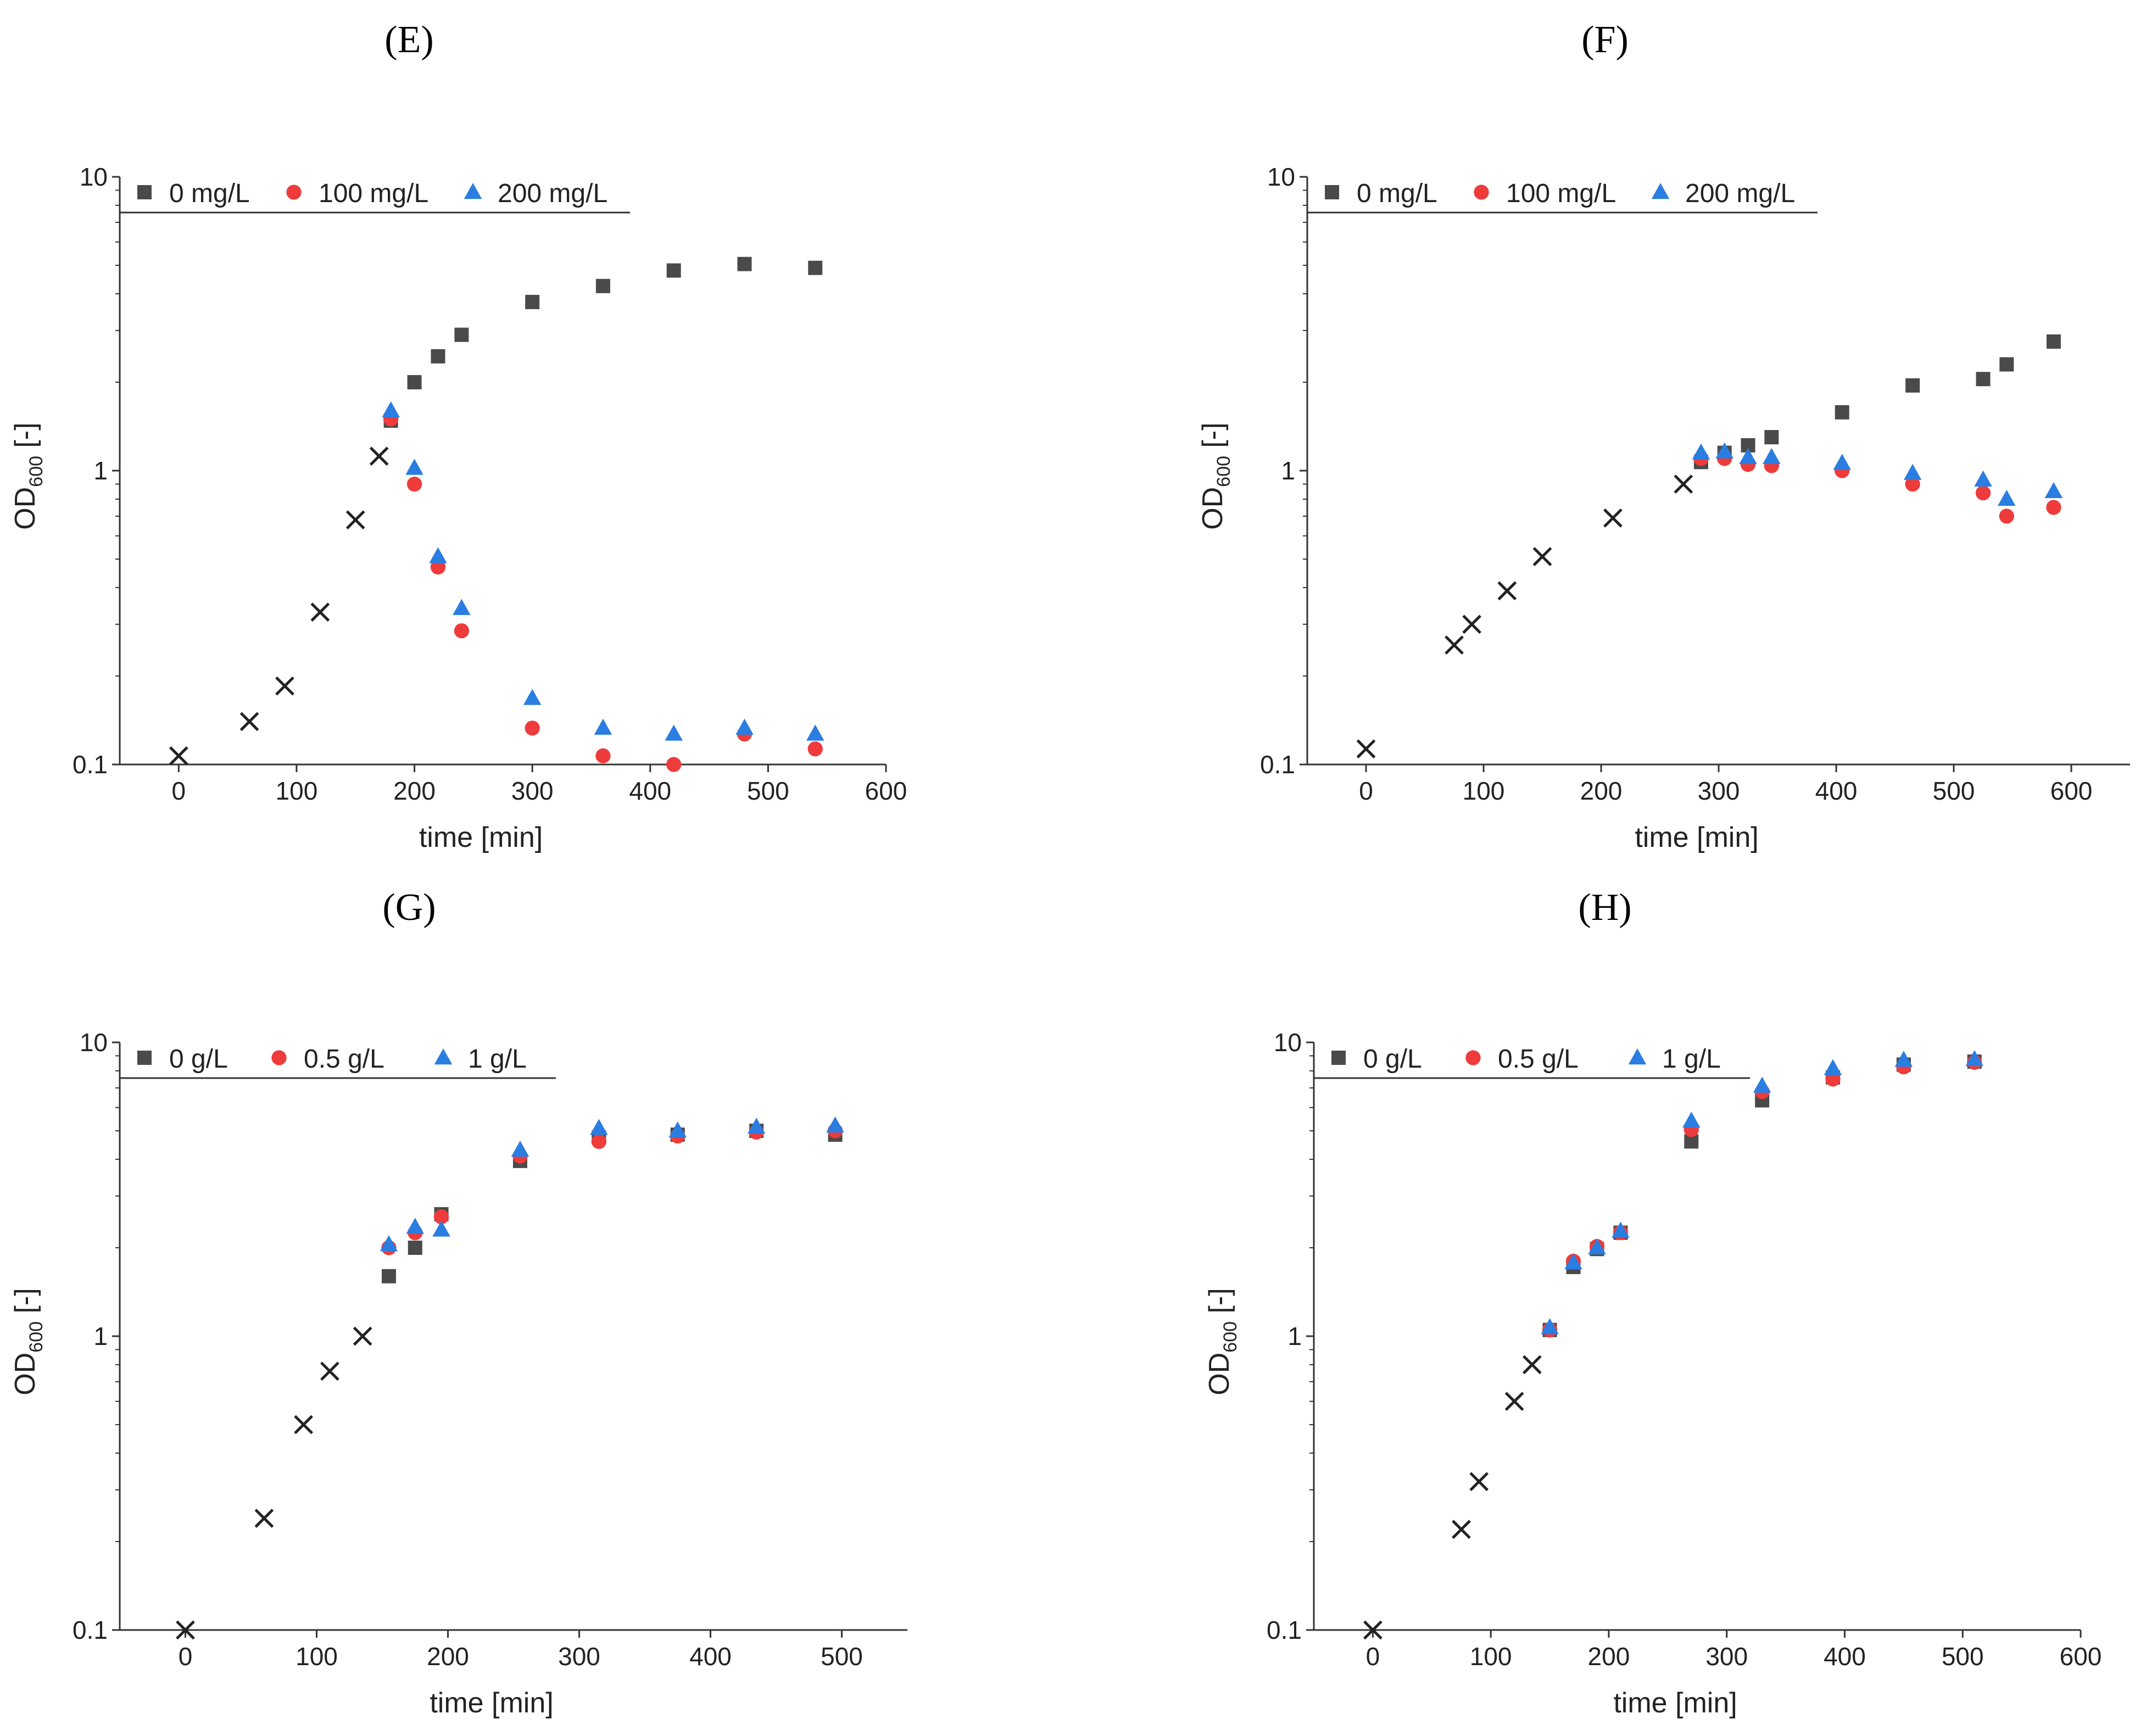 Image resolution: width=2146 pixels, height=1736 pixels. Describe the element at coordinates (497, 1059) in the screenshot. I see `legend-label: 1 g/L` at that location.